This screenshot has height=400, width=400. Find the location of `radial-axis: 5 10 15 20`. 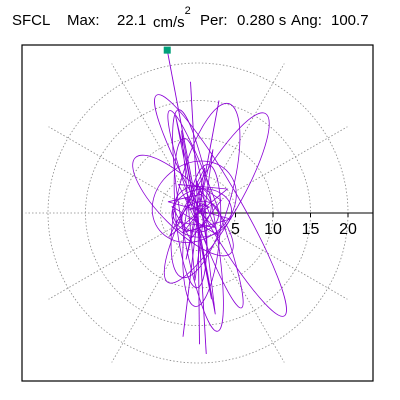

radial-axis: 5 10 15 20 is located at coordinates (285, 225).